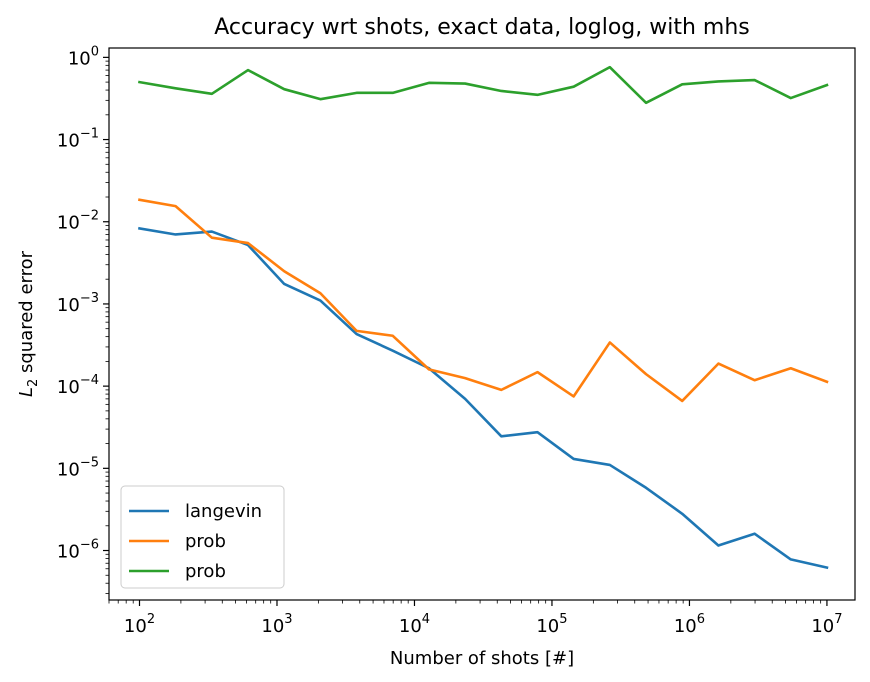 This screenshot has width=870, height=682. Describe the element at coordinates (78, 303) in the screenshot. I see `y-tick-label: 10⁻³` at that location.